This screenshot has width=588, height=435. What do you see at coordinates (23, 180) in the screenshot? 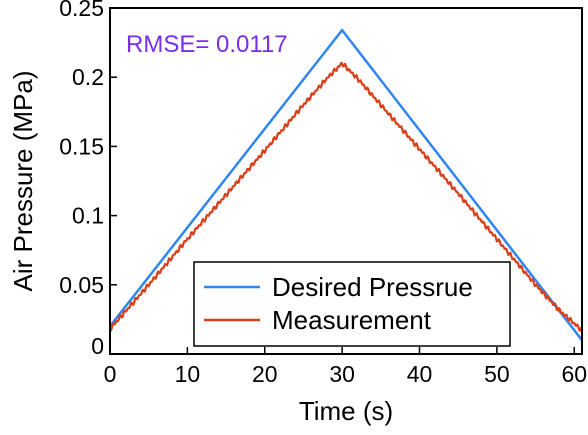
I see `y-axis-label: Air Pressure (MPa)` at bounding box center [23, 180].